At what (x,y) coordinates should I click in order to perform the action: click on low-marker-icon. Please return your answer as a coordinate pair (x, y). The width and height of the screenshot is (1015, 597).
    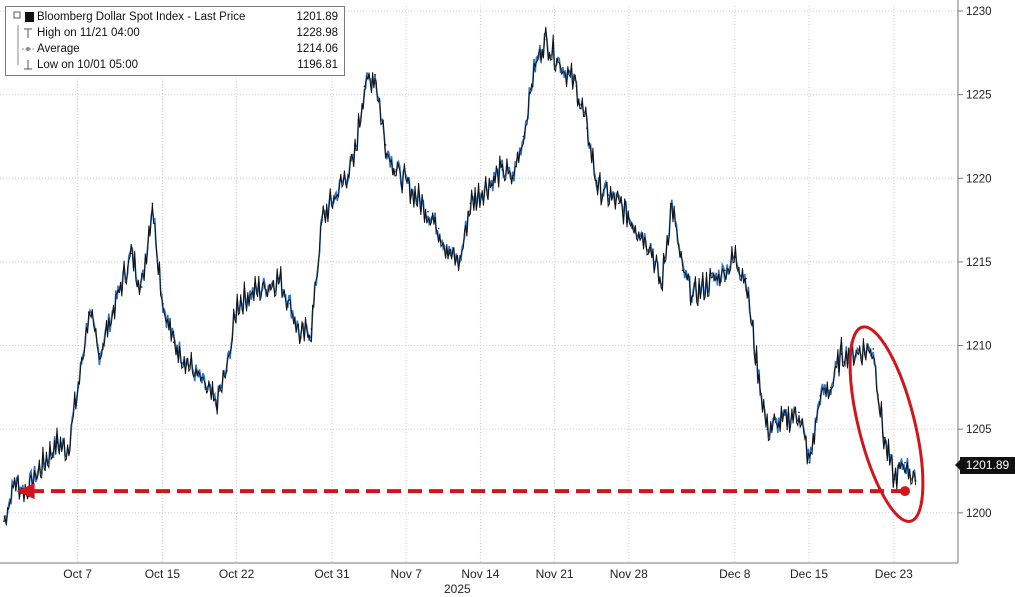
    Looking at the image, I should click on (23, 65).